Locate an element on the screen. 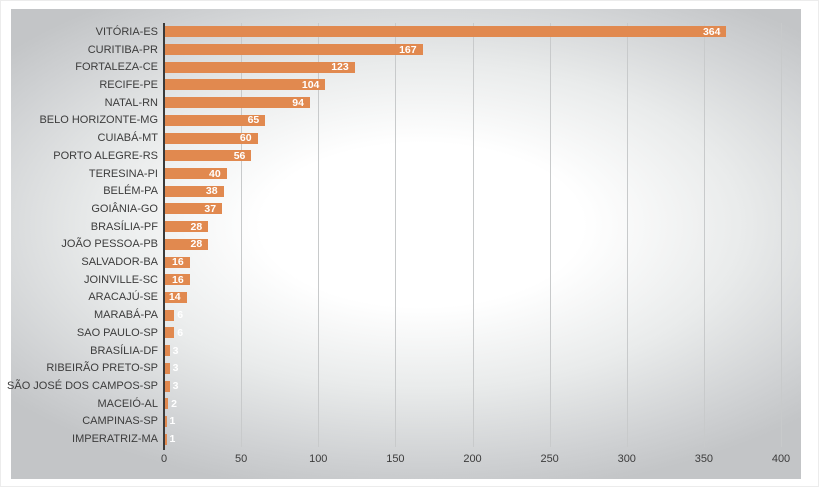  bar-row: CURITIBA-PR 167 is located at coordinates (406, 50).